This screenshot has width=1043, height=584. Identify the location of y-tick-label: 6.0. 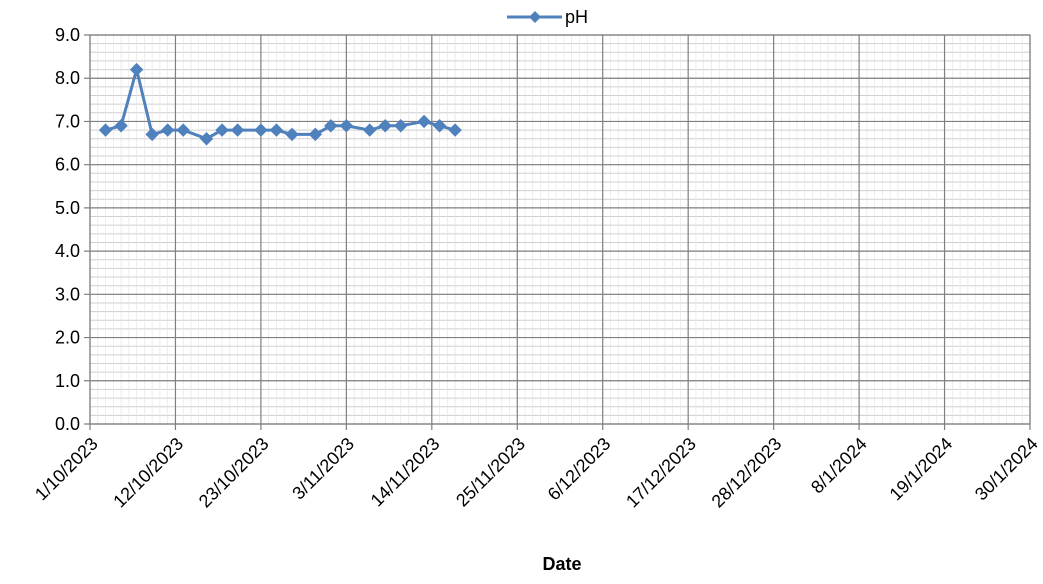
(67, 165).